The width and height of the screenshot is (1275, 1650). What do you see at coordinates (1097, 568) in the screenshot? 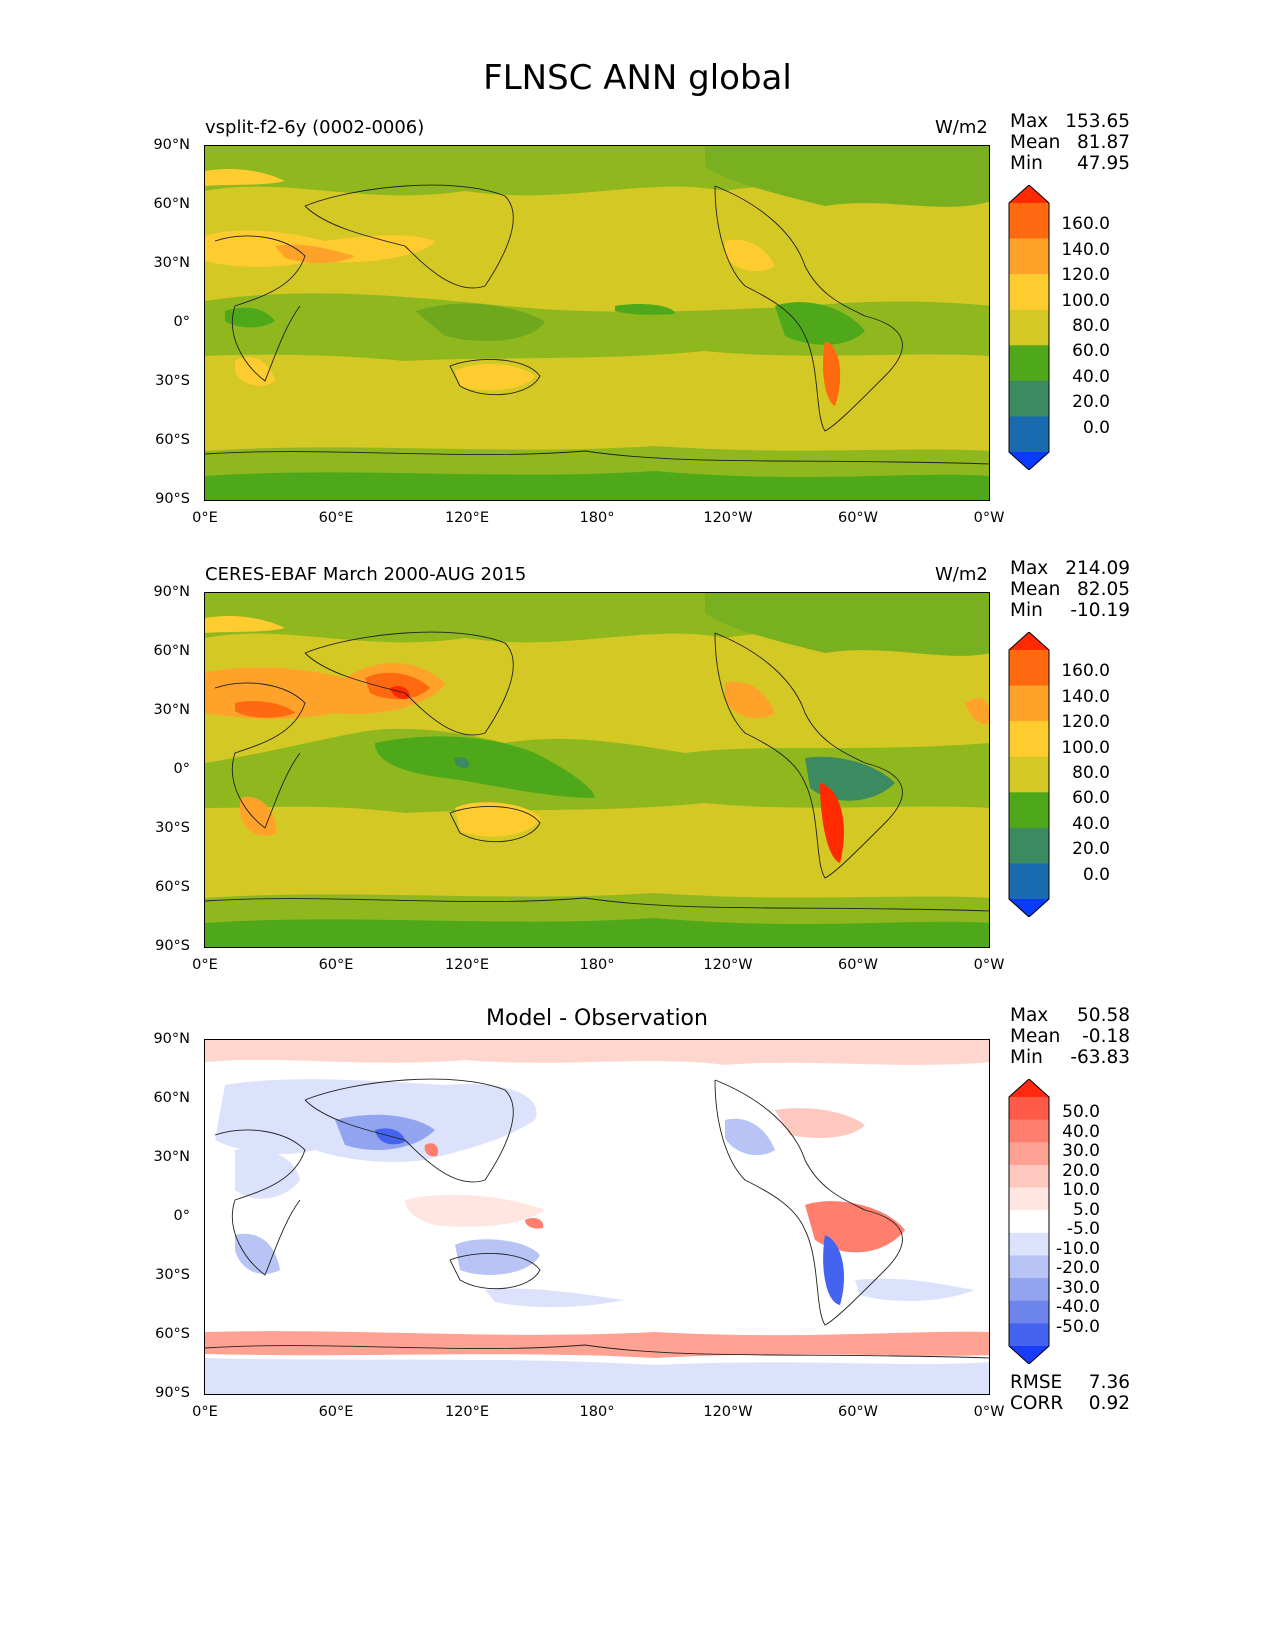
I see `stat-value: 214.09` at bounding box center [1097, 568].